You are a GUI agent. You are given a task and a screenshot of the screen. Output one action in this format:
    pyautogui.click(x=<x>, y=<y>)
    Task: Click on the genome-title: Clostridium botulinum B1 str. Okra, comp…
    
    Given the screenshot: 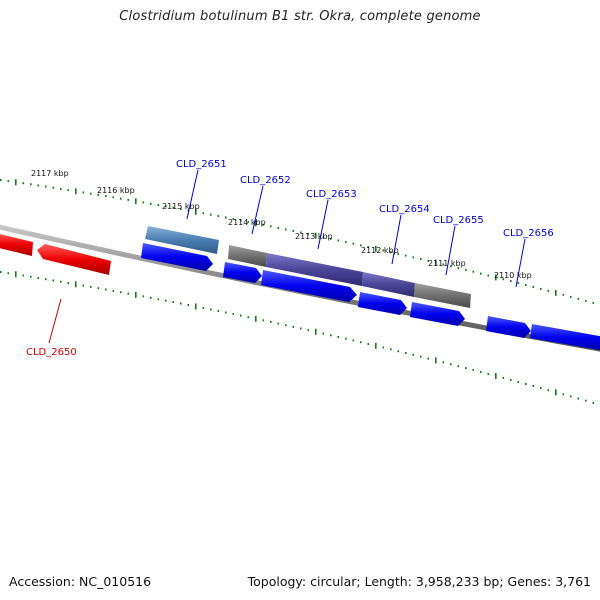 What is the action you would take?
    pyautogui.click(x=300, y=16)
    